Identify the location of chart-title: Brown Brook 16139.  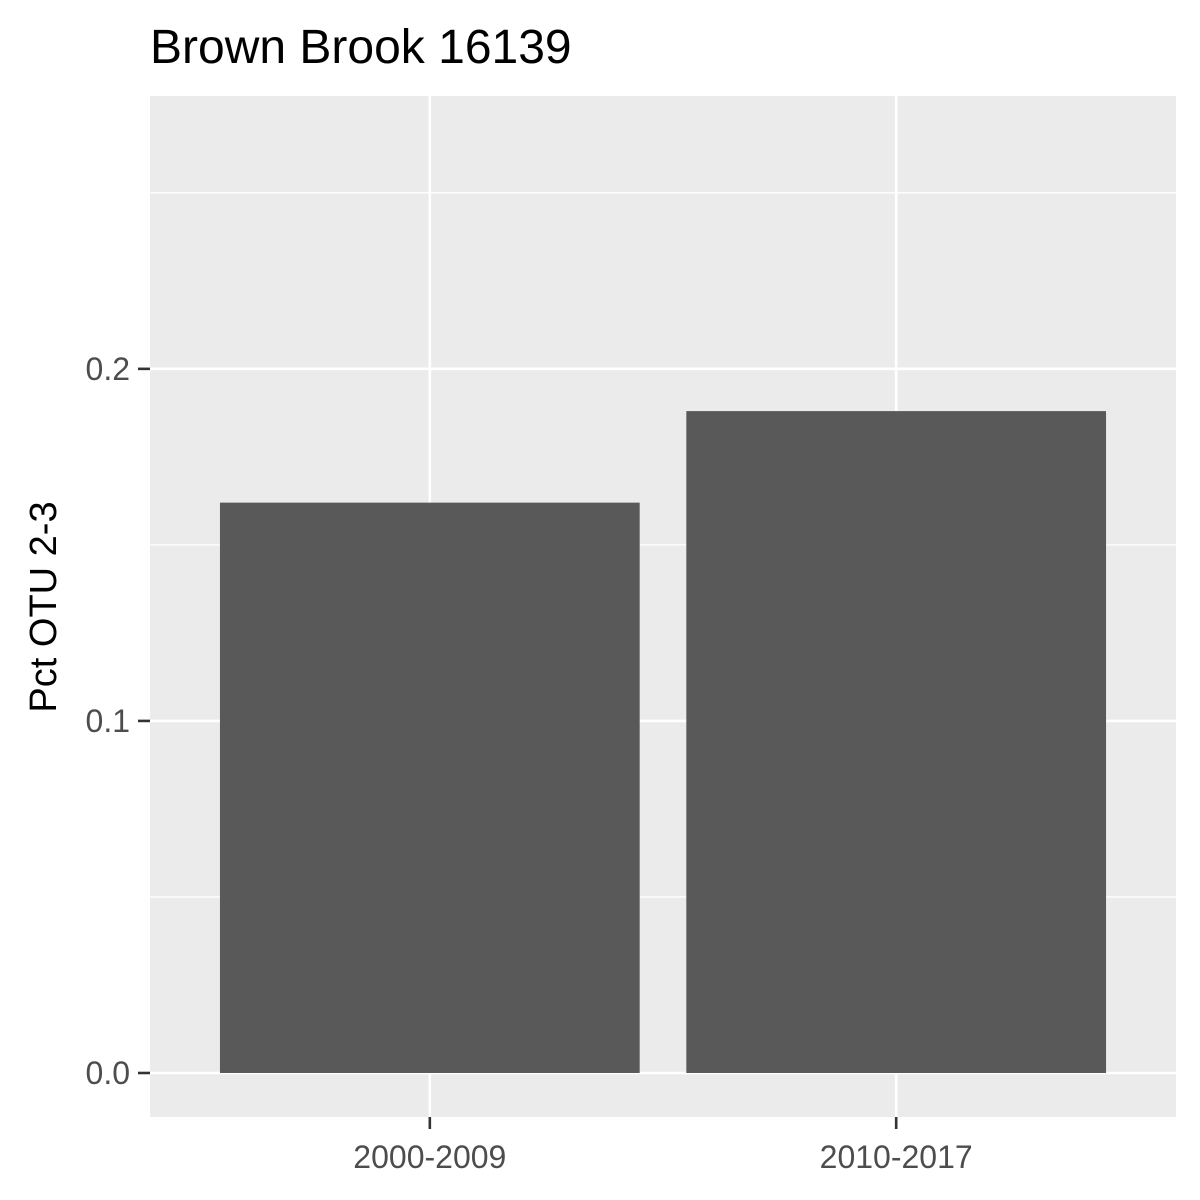
(361, 47).